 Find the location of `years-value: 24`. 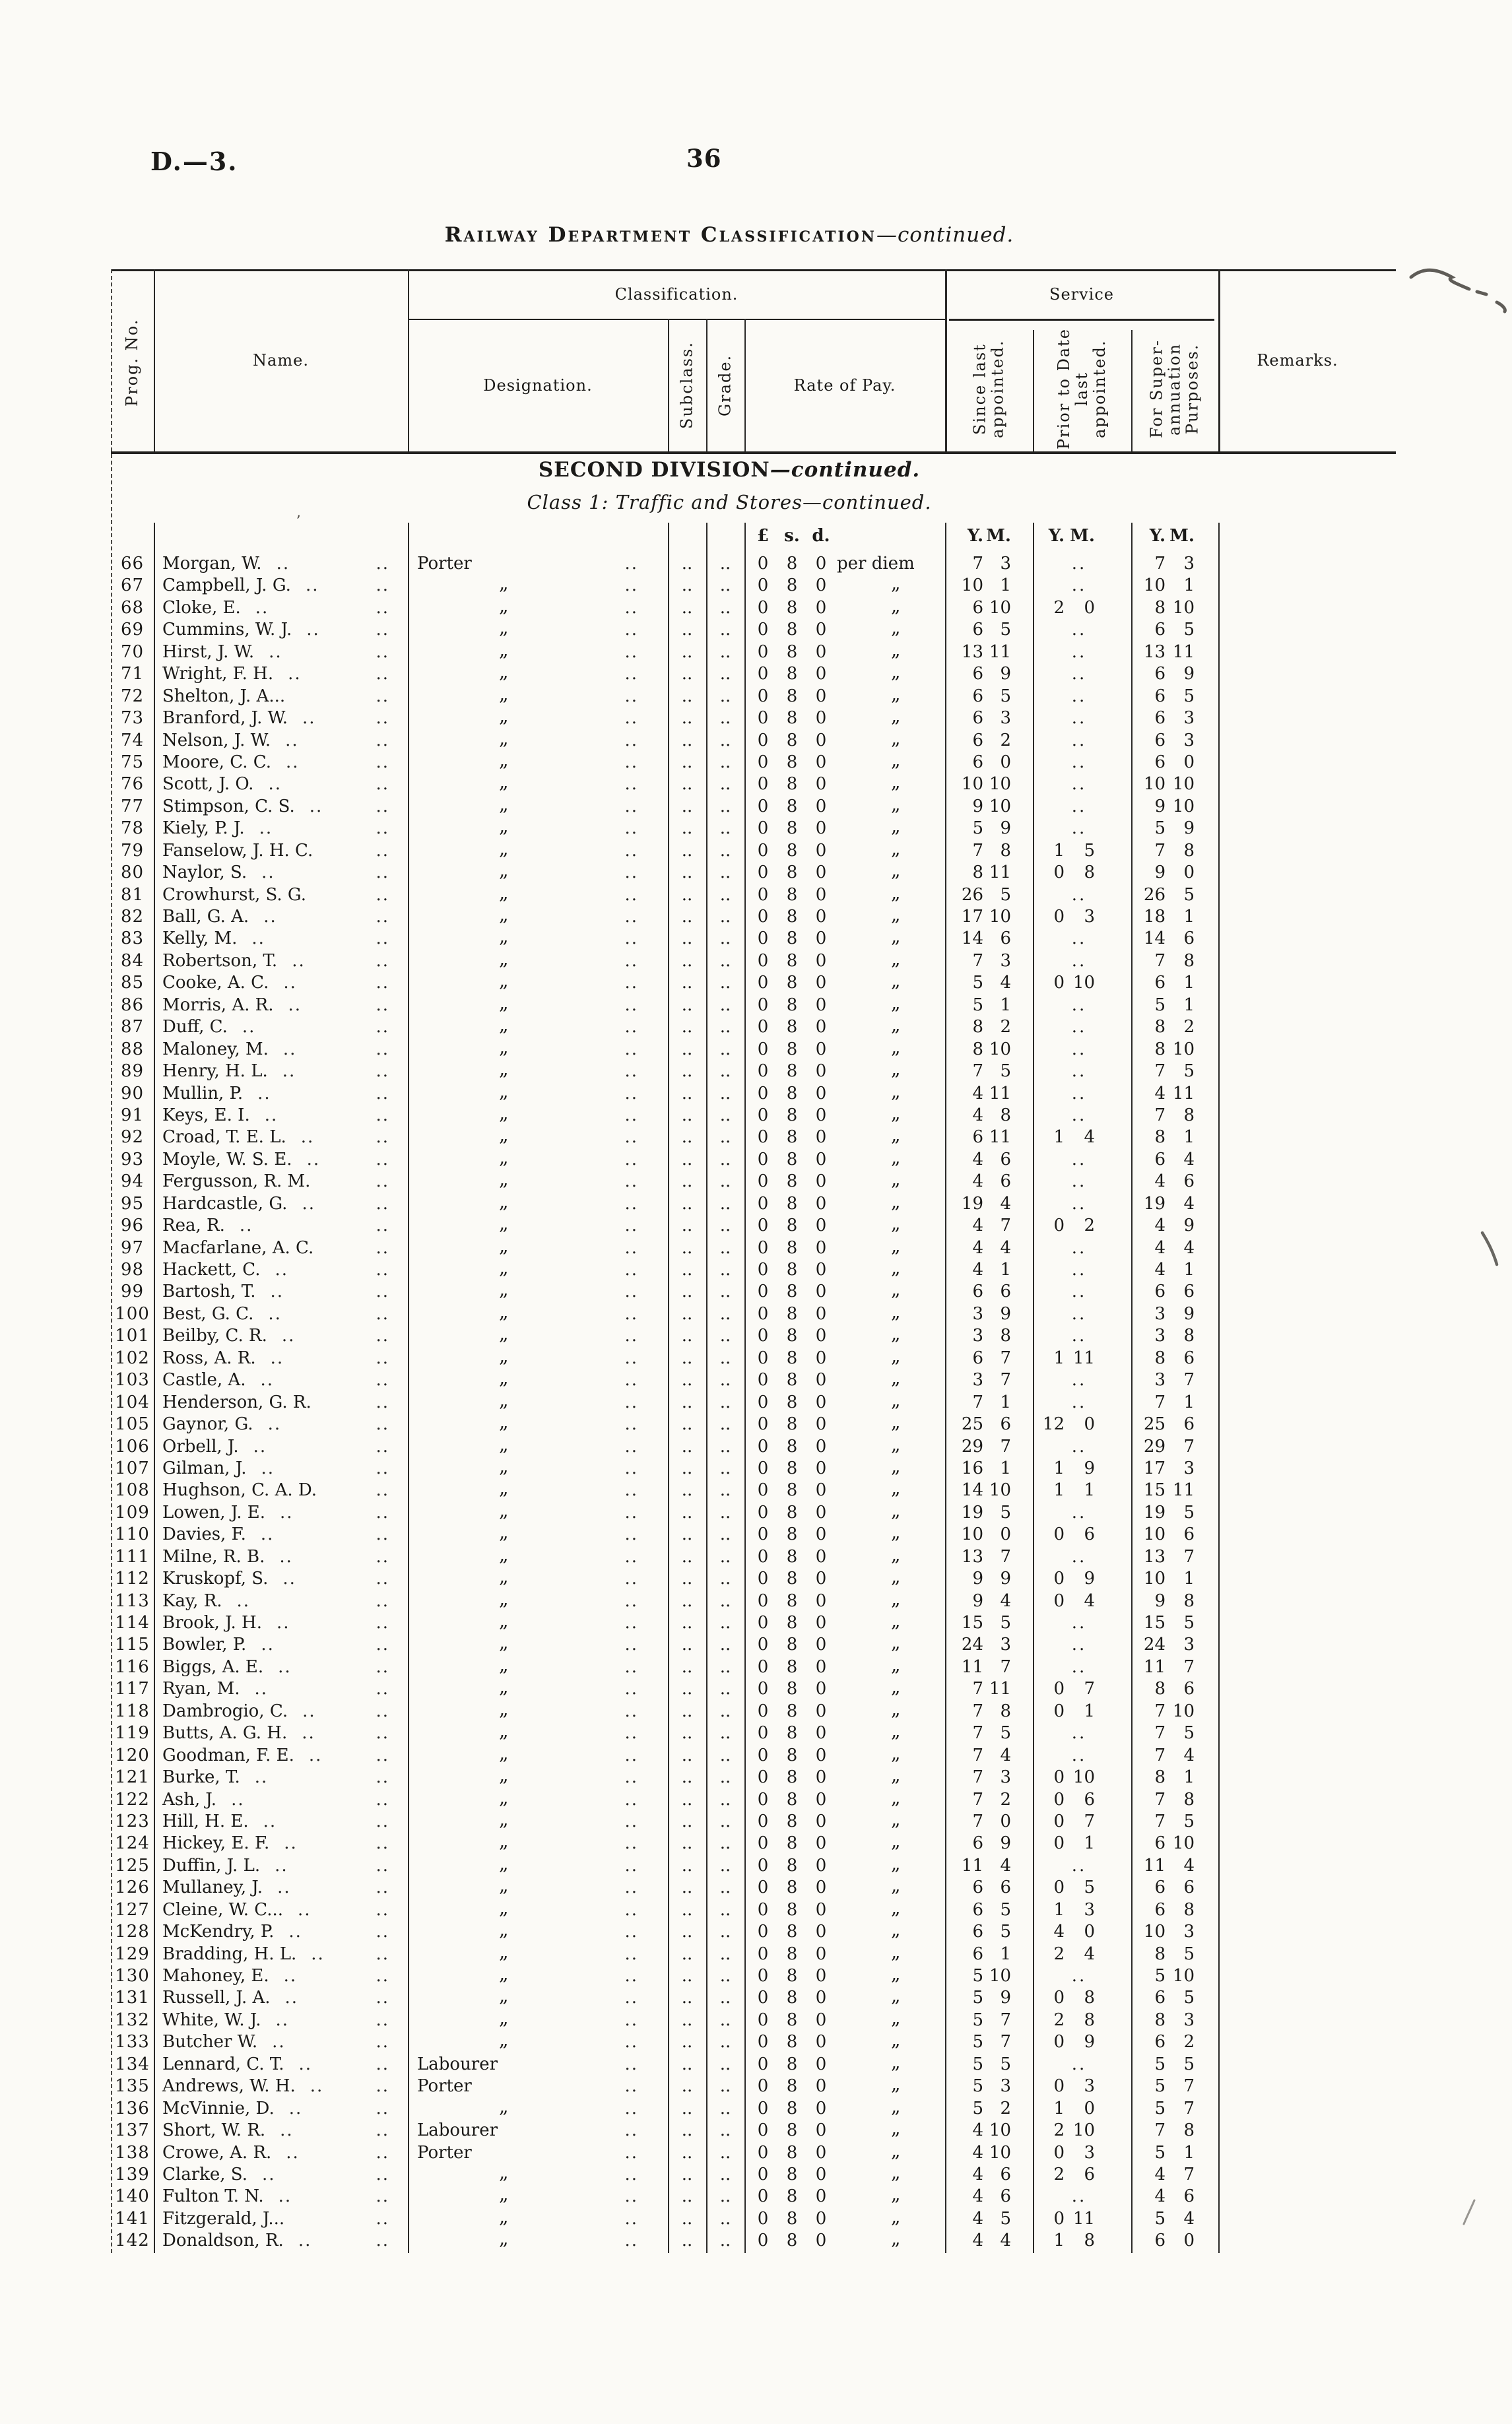

years-value: 24 is located at coordinates (972, 1645).